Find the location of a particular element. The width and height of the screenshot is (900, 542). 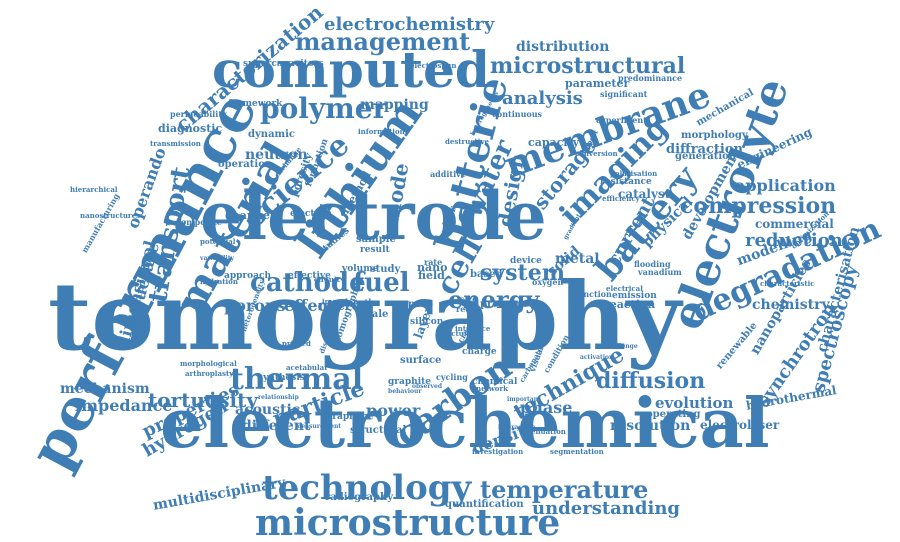

cloud-word: surface is located at coordinates (421, 360).